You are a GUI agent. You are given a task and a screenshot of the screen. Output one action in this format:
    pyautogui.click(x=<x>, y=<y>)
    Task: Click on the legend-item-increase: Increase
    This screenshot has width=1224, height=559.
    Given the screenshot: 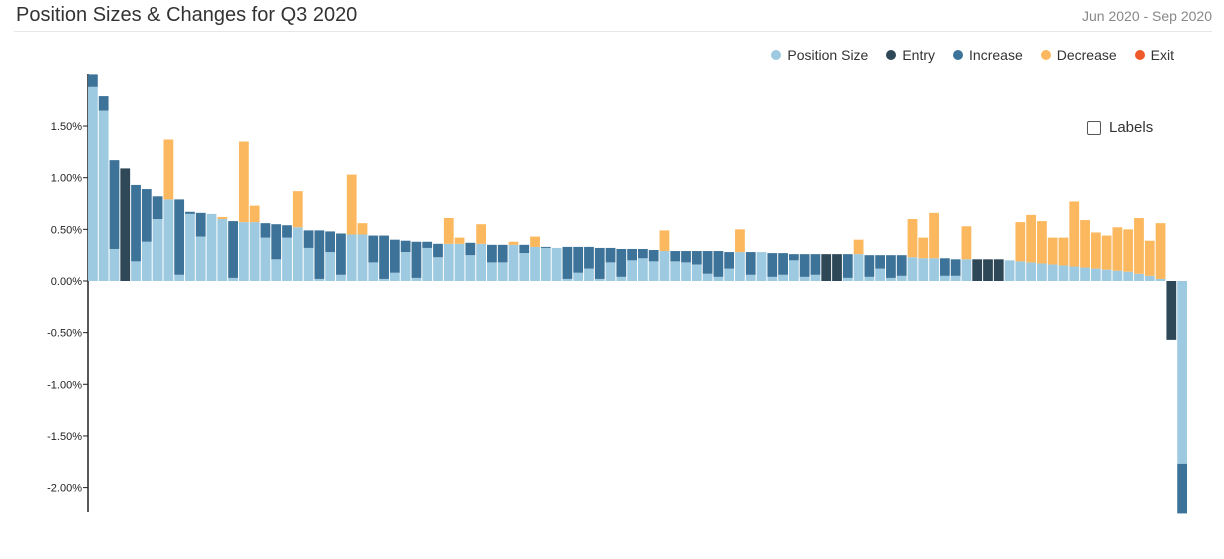 What is the action you would take?
    pyautogui.click(x=988, y=55)
    